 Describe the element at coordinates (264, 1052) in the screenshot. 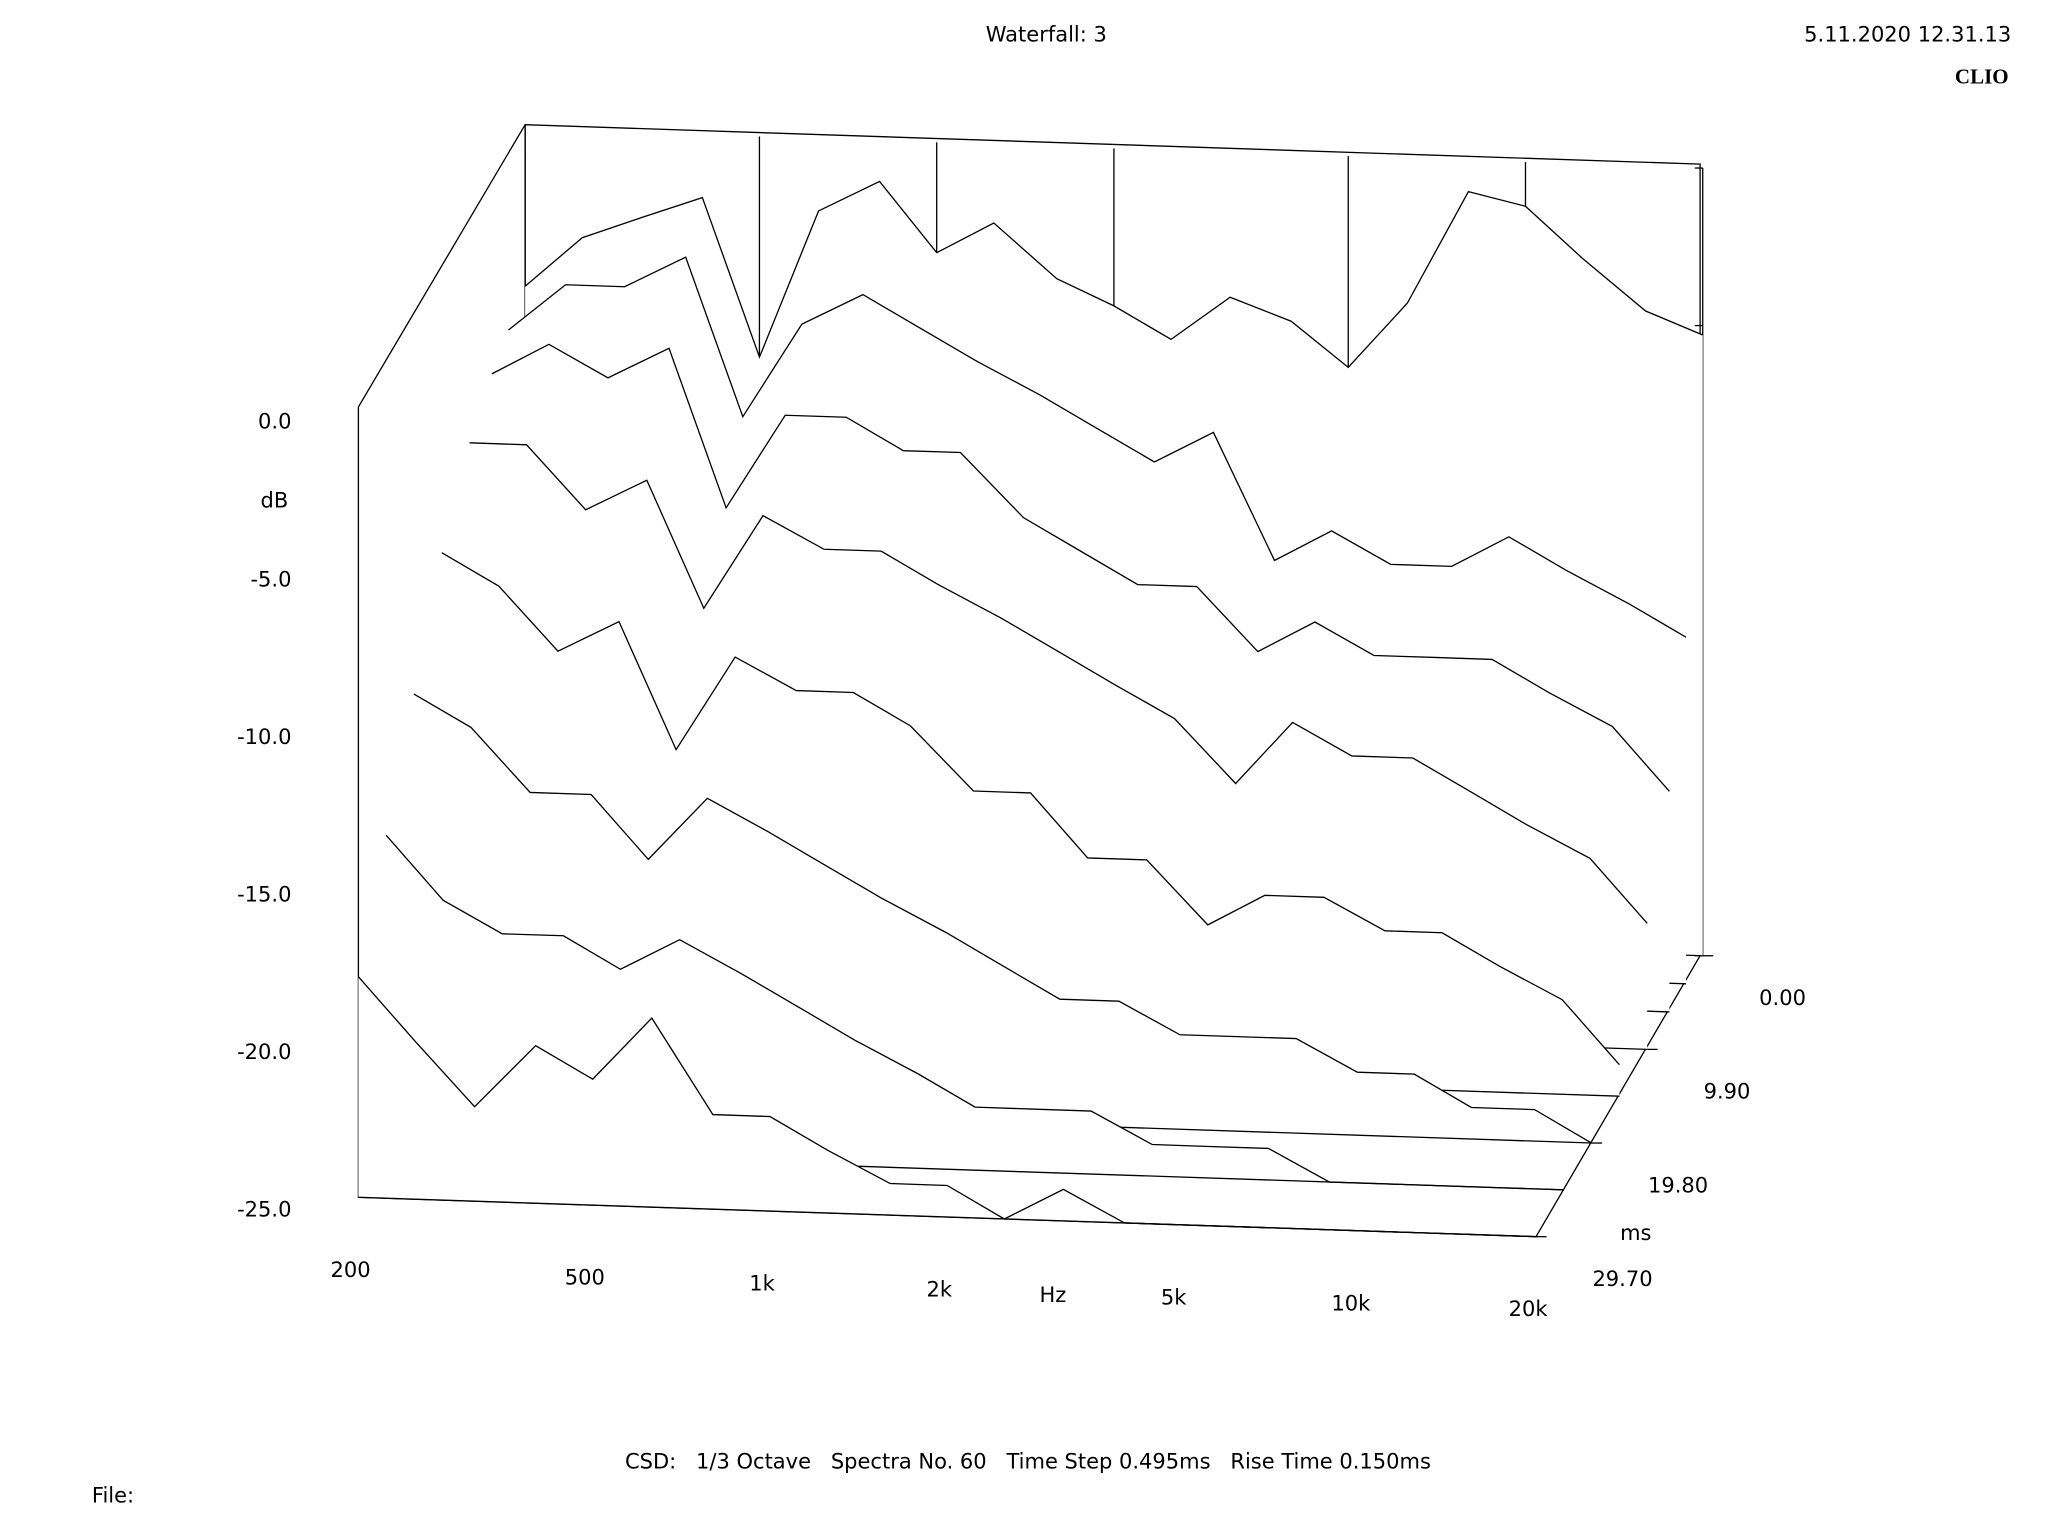

I see `y-tick-label: -20.0` at that location.